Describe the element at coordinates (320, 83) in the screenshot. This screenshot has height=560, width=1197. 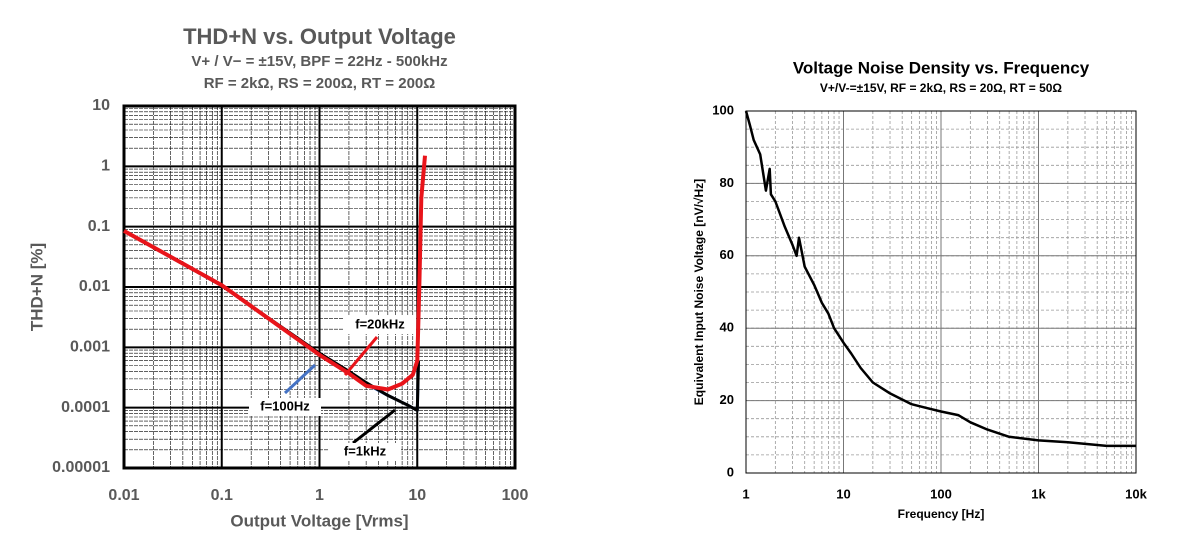
I see `chart-subtitle: RF = 2kΩ, RS = 200Ω, RT = 200Ω` at that location.